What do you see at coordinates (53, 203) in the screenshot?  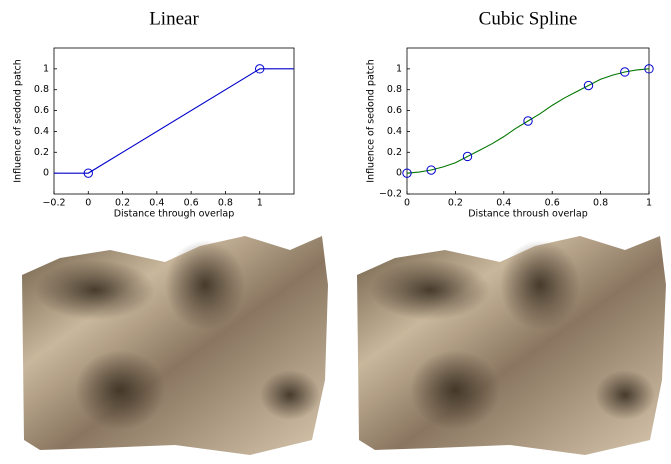 I see `x-tick-label: −0.2` at bounding box center [53, 203].